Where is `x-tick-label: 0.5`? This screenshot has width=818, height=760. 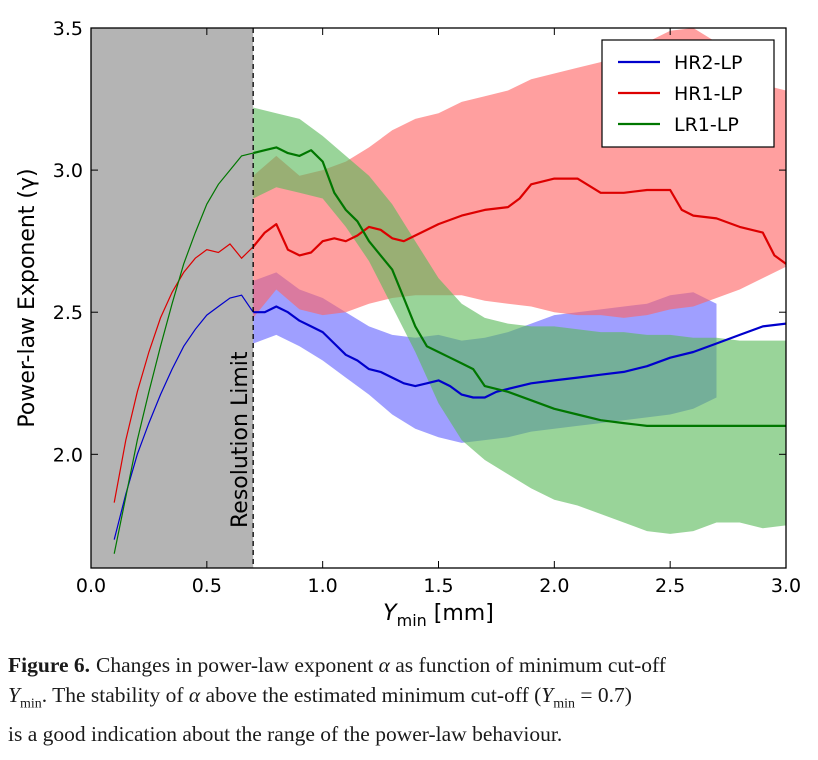 x-tick-label: 0.5 is located at coordinates (207, 586).